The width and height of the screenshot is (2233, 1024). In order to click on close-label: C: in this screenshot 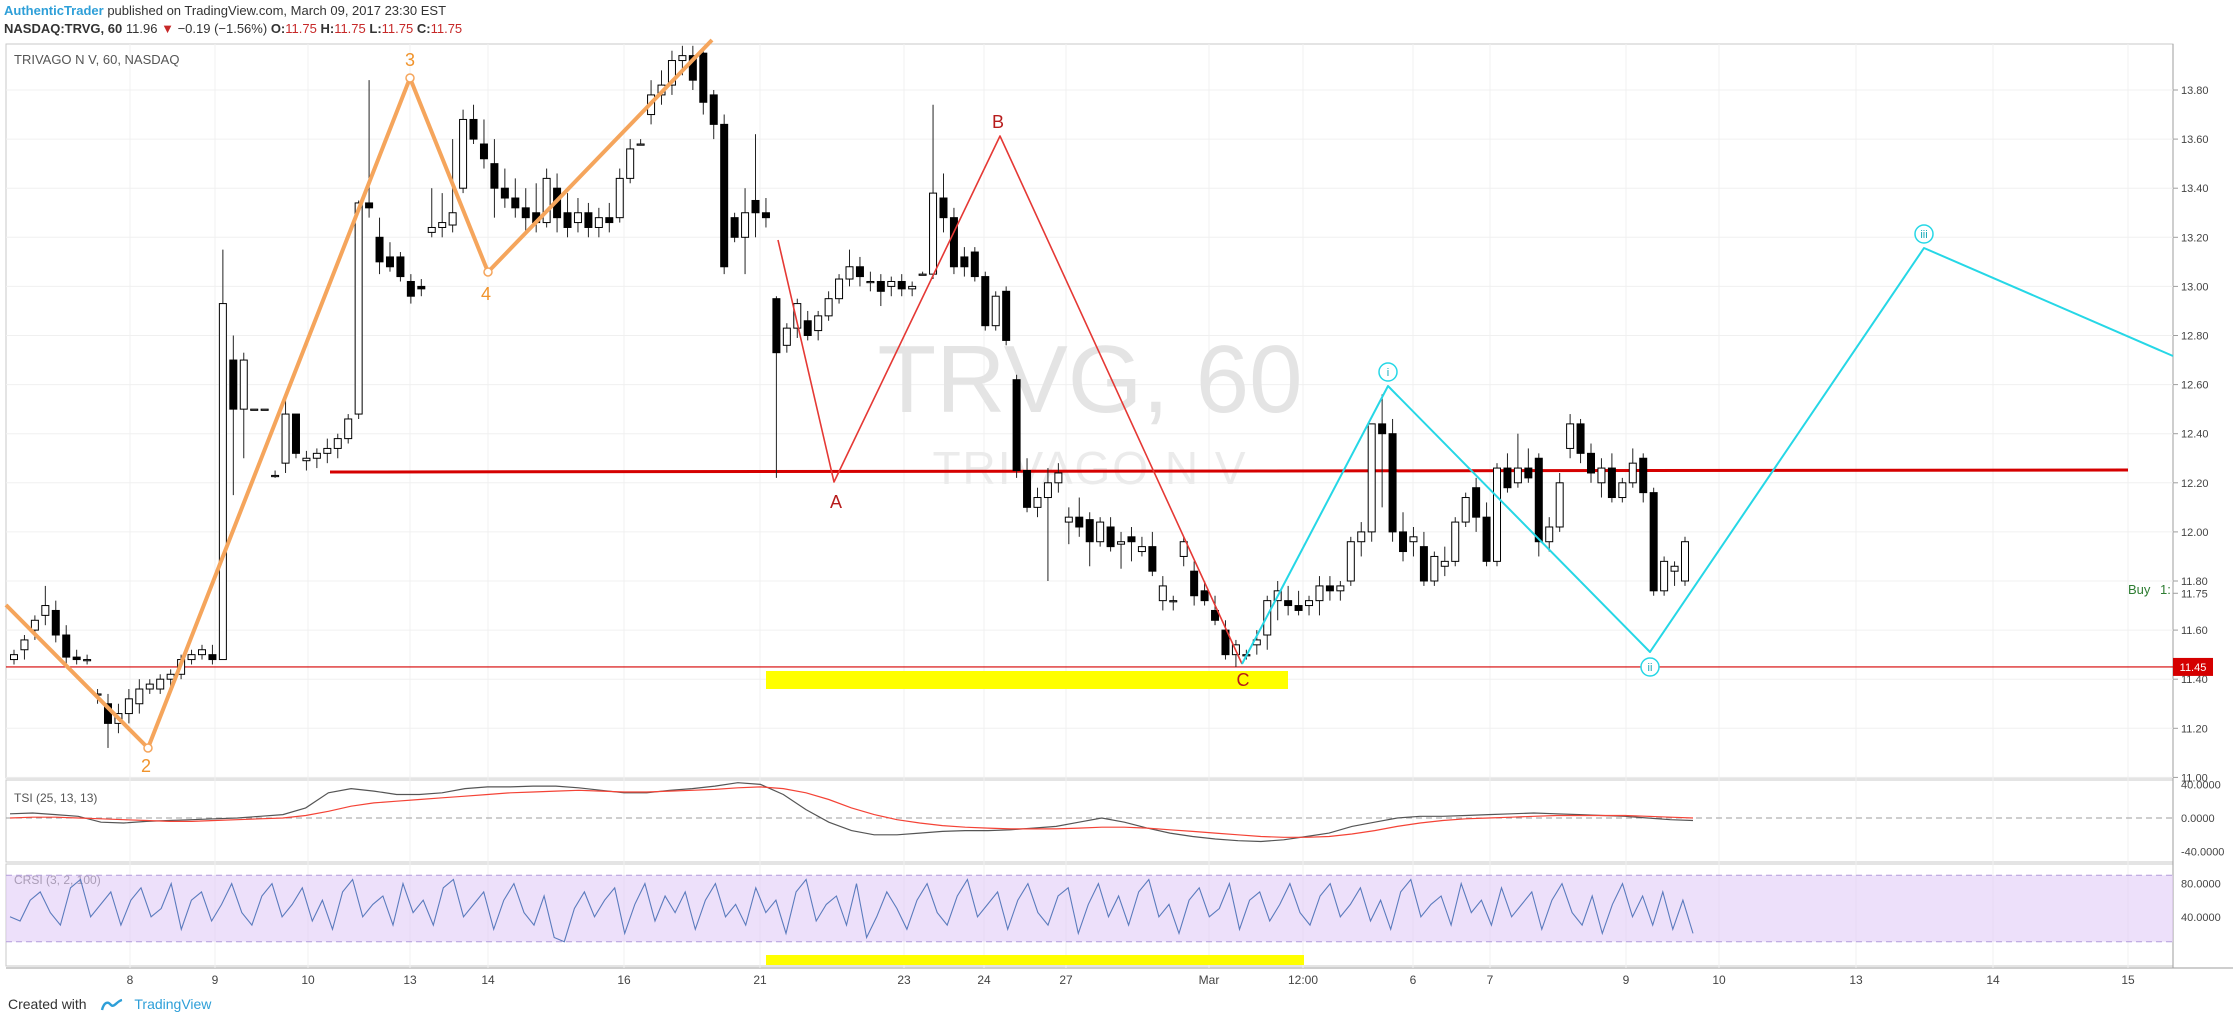, I will do `click(423, 28)`.